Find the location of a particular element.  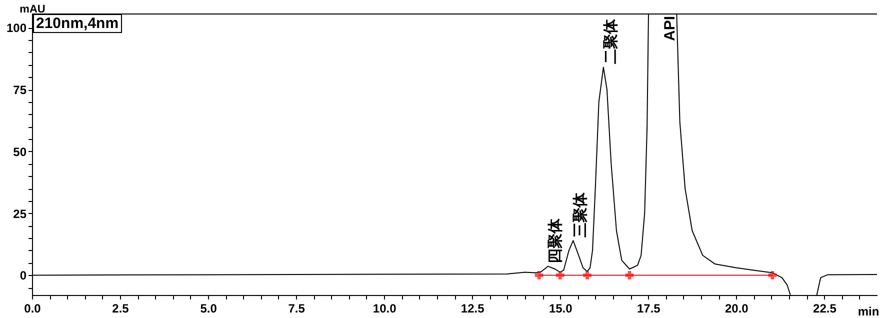

x-tick-label: 5.0 is located at coordinates (209, 309).